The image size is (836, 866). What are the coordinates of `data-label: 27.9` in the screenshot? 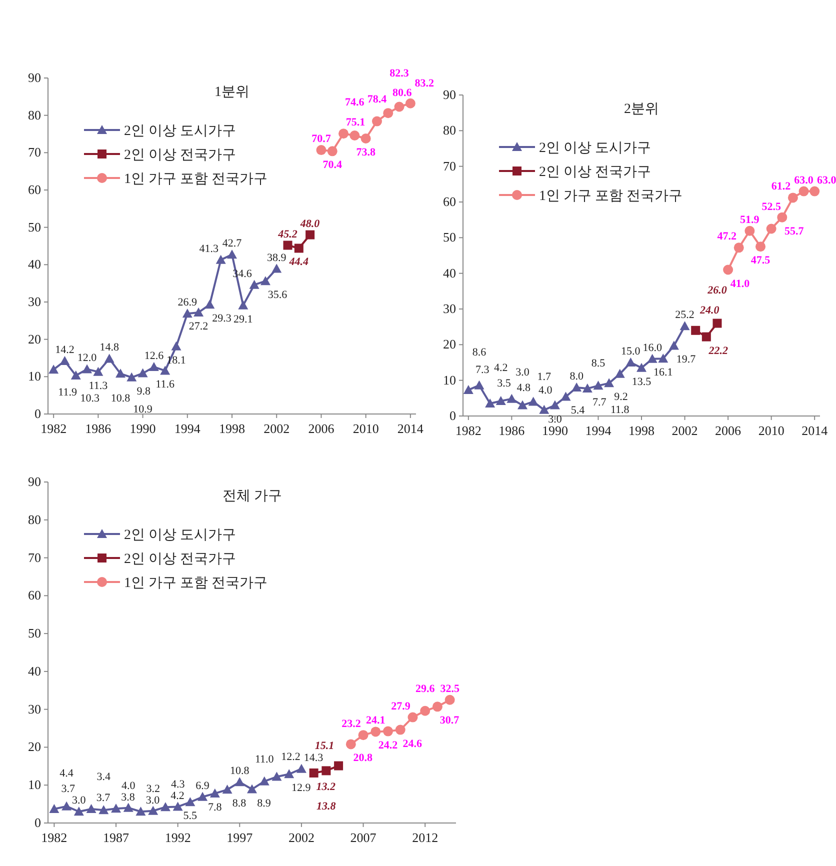 It's located at (401, 706).